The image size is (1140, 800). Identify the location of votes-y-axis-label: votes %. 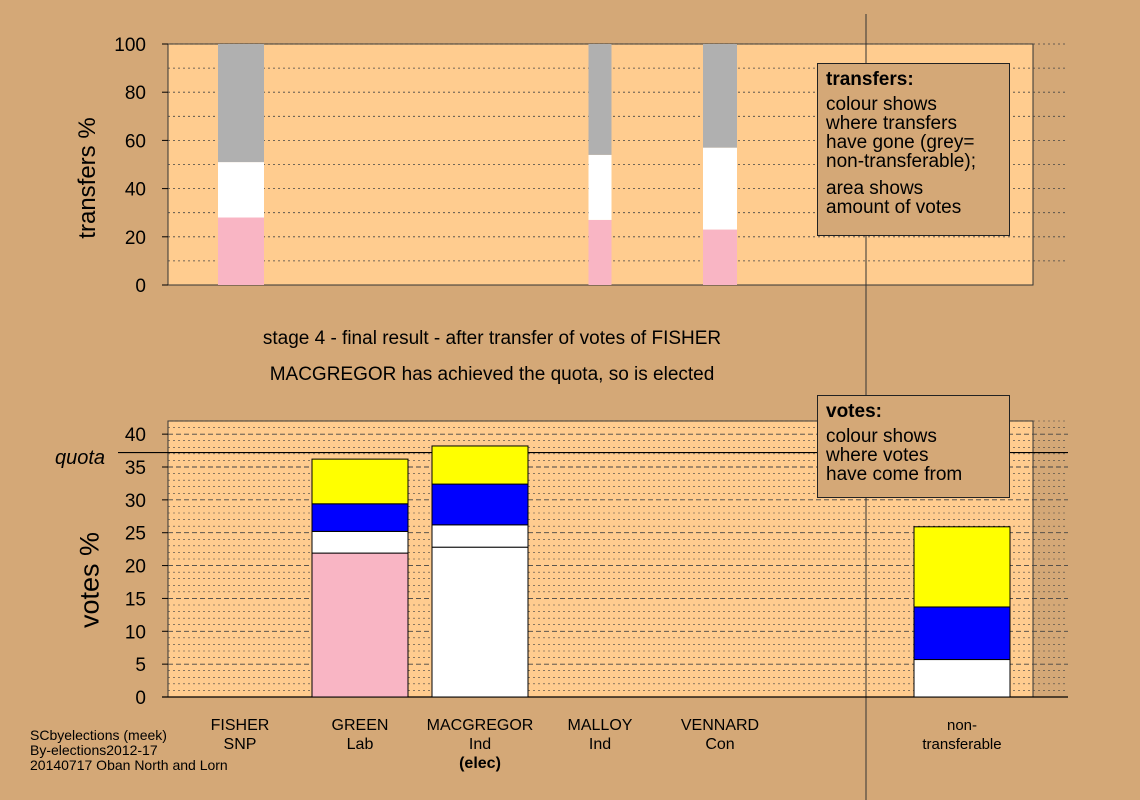
(89, 580).